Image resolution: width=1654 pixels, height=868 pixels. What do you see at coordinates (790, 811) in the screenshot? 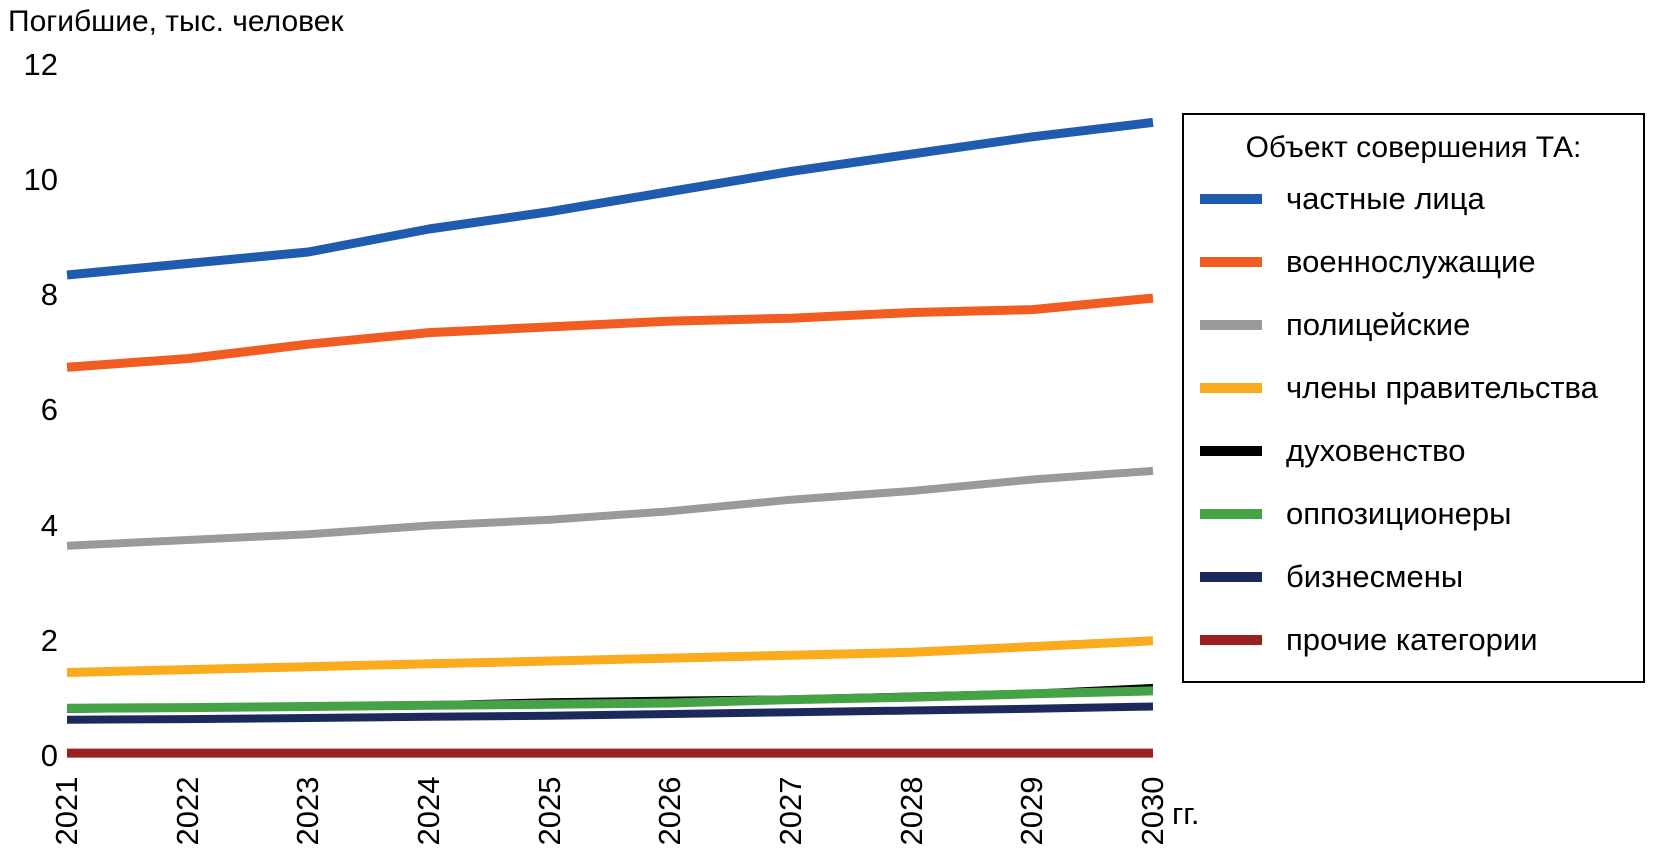
I see `x-tick-label-2027: 2027` at bounding box center [790, 811].